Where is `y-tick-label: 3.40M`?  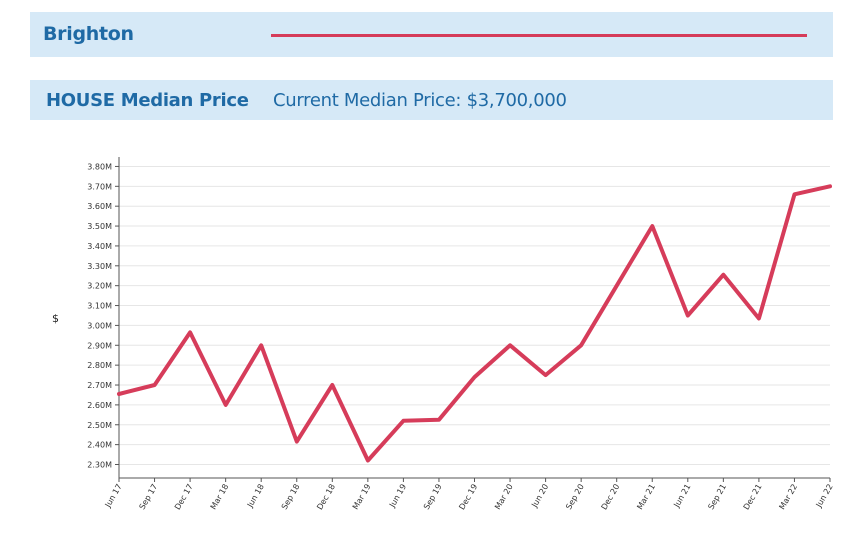
y-tick-label: 3.40M is located at coordinates (99, 246).